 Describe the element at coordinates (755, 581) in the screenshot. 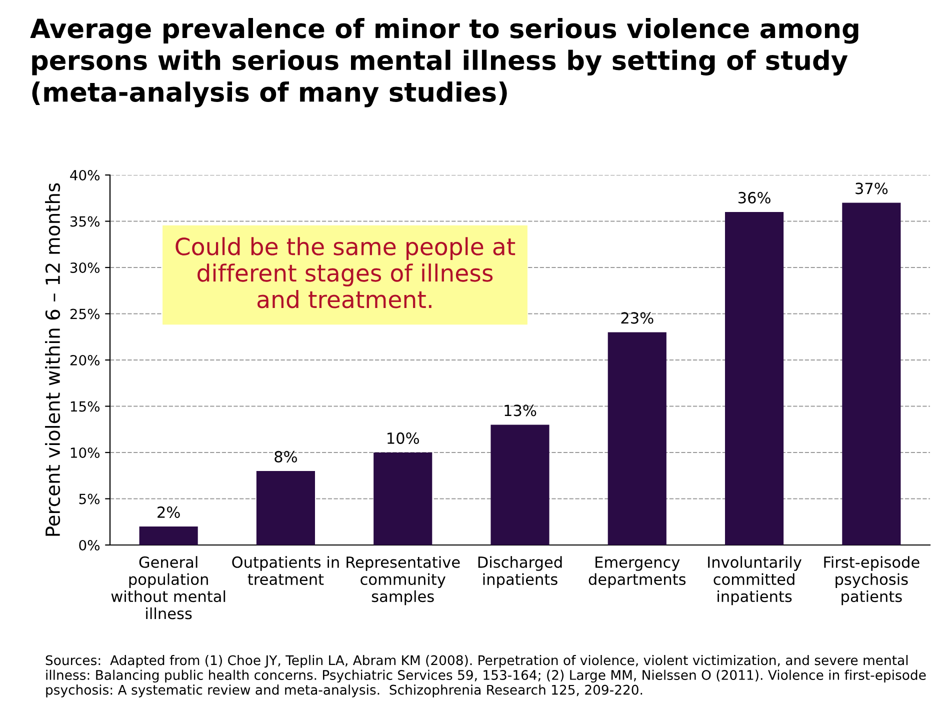

I see `x-tick-label: Involuntarily committed inpatients` at that location.